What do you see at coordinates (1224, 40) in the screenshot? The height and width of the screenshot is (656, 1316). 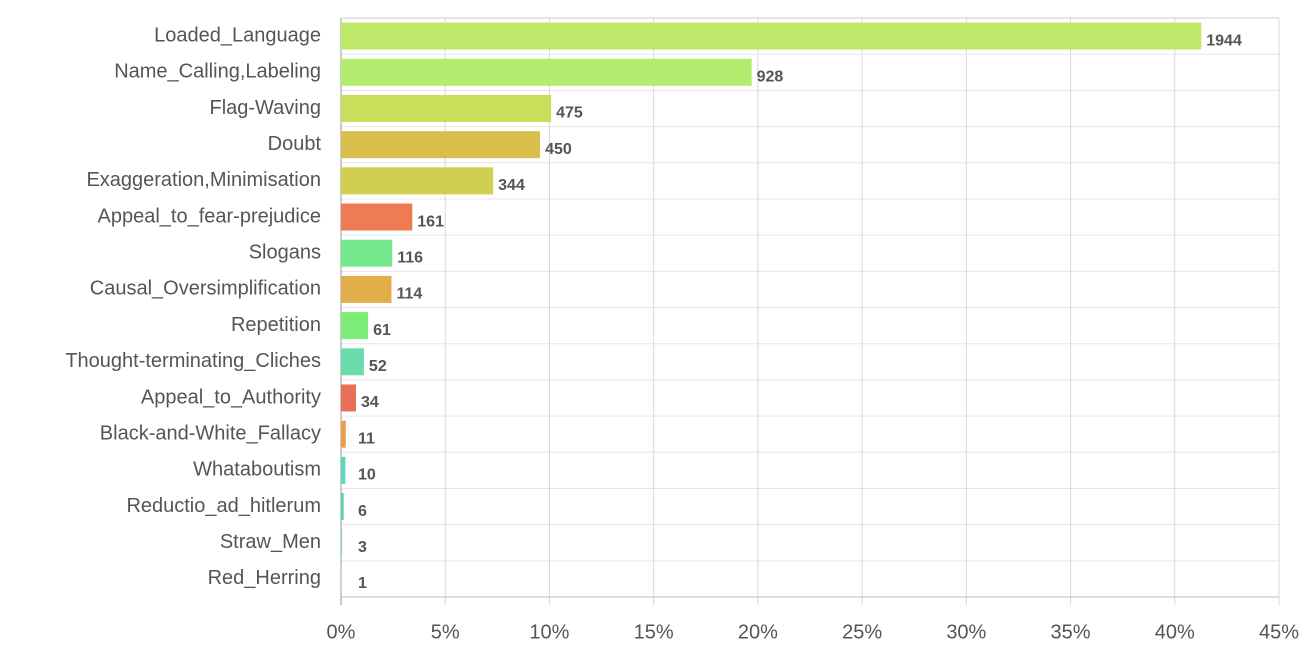 I see `data-label: 1944` at bounding box center [1224, 40].